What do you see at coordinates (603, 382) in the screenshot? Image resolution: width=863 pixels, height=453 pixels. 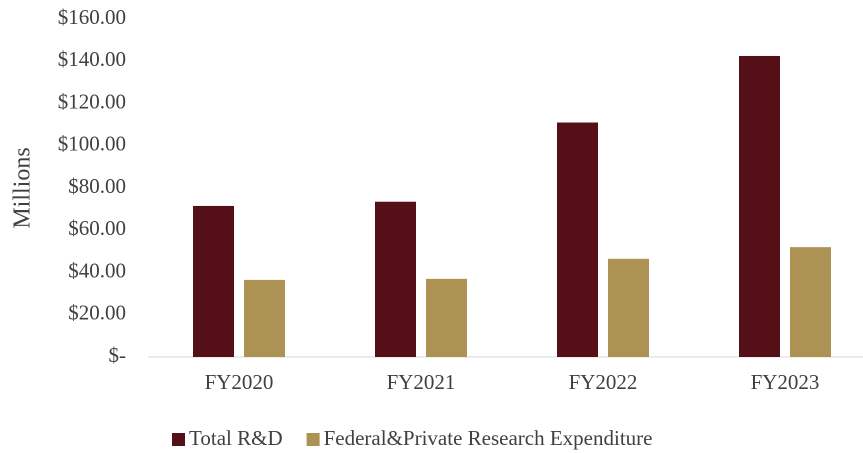 I see `x-tick-label: FY2022` at bounding box center [603, 382].